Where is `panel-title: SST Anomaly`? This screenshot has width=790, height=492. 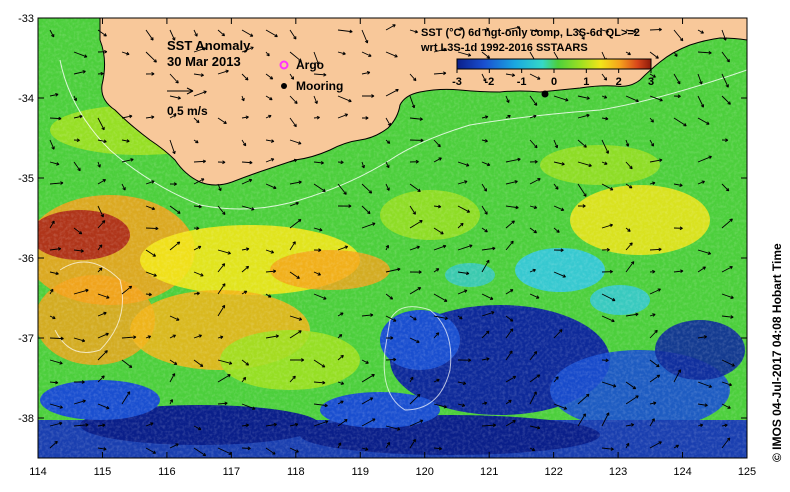 panel-title: SST Anomaly is located at coordinates (209, 45).